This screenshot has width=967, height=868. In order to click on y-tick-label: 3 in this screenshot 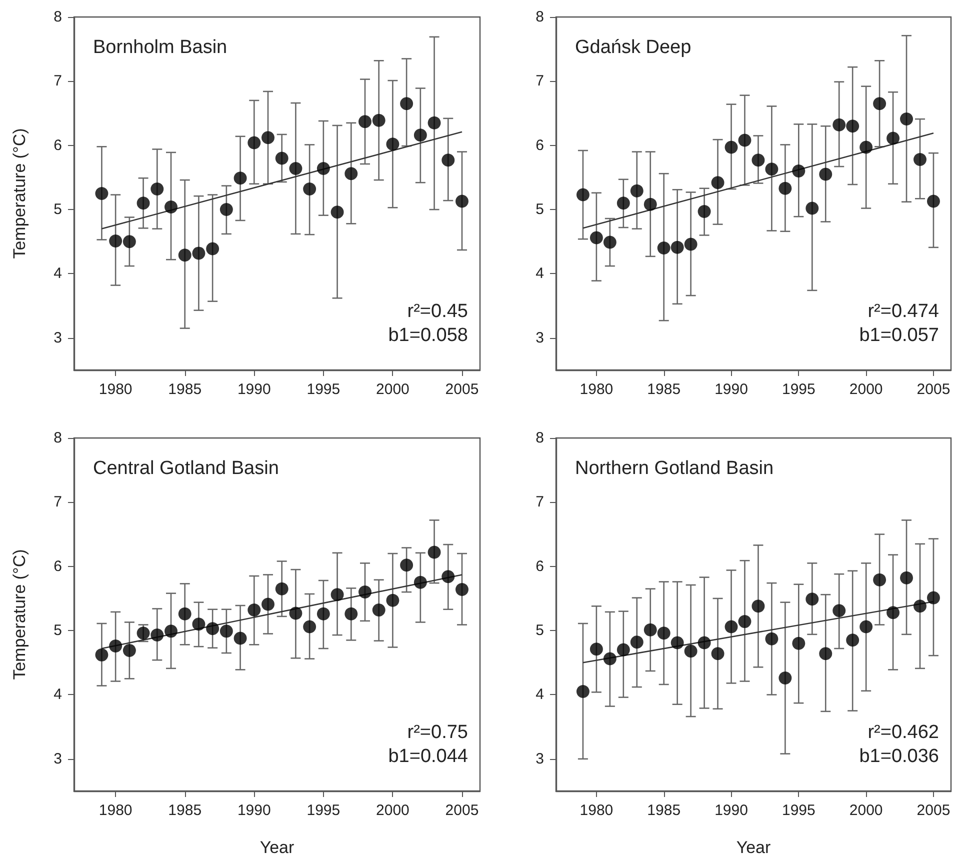, I will do `click(58, 337)`.